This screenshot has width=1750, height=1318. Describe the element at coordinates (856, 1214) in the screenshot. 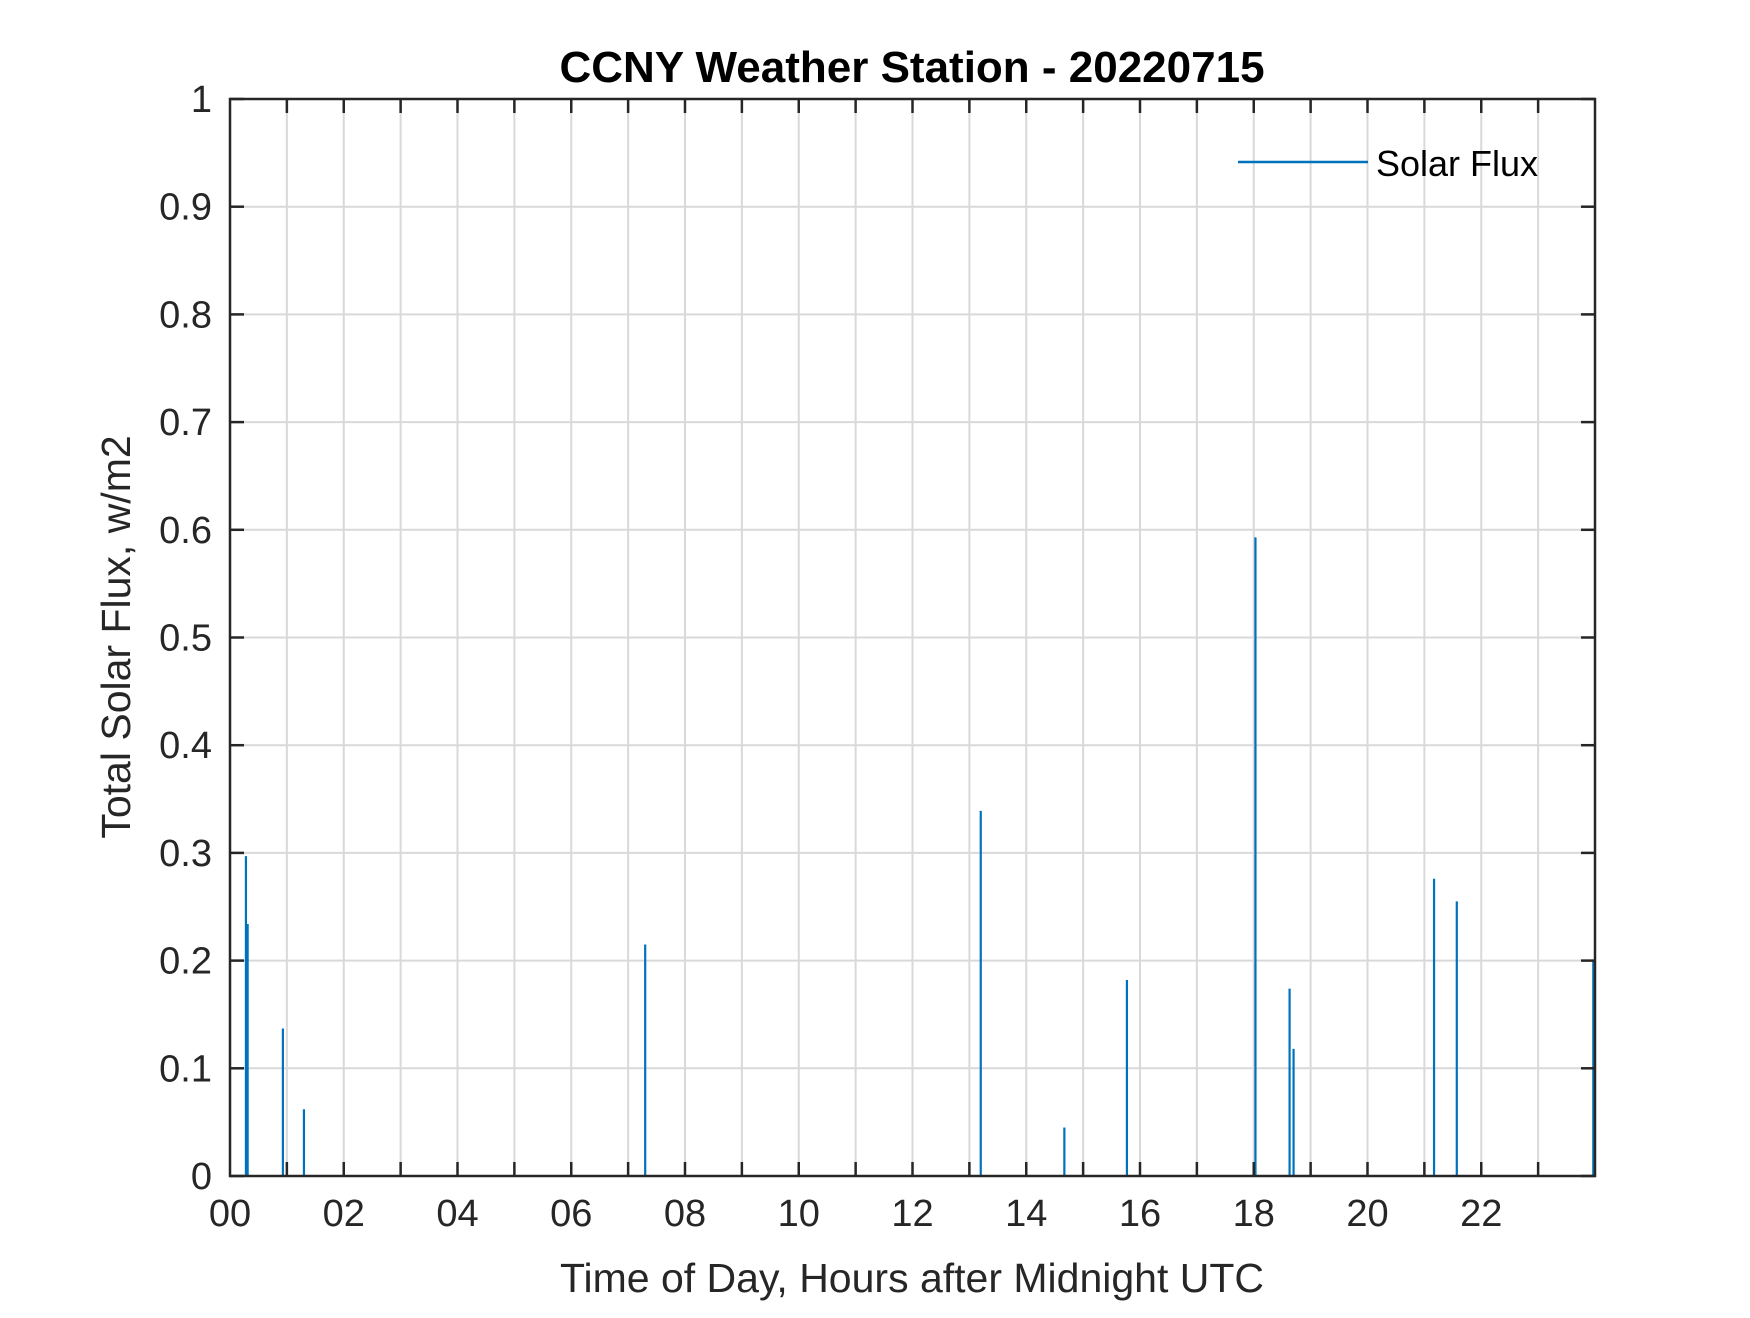

I see `x-tick-labels: 00 02 04 06 08 10 12 14 16 18 20 22` at that location.